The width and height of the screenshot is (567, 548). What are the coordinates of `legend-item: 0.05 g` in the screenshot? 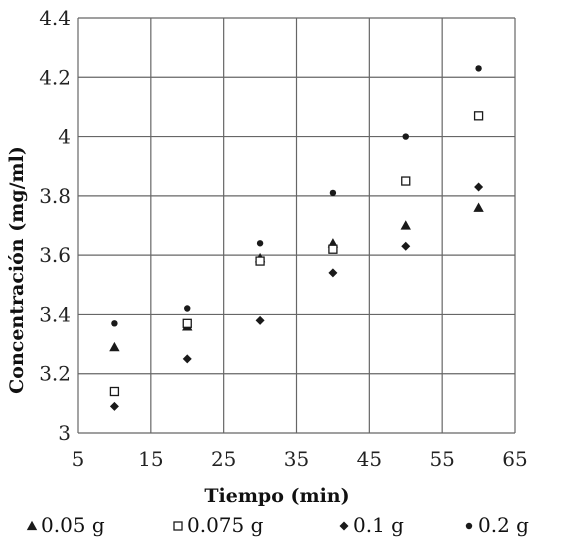 It's located at (65, 525).